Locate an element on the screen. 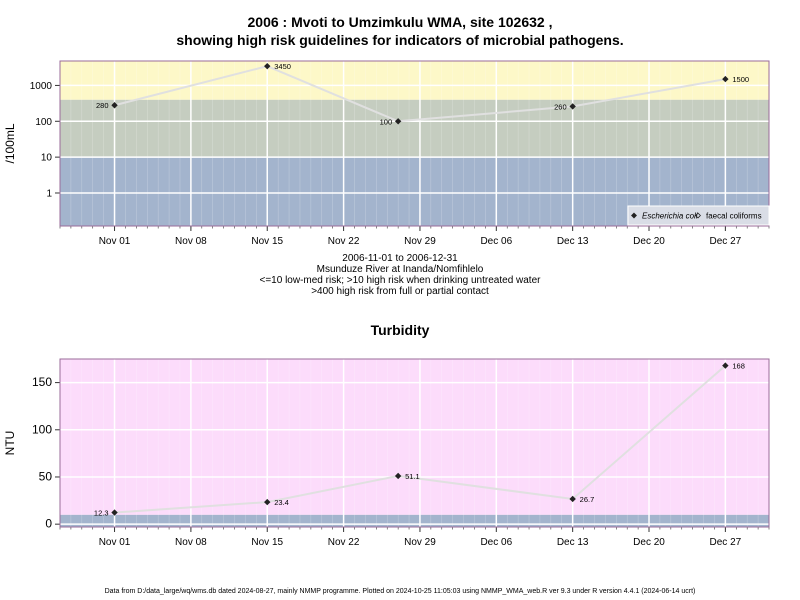 The width and height of the screenshot is (800, 600). chart2-x-tick-label: Nov 15 is located at coordinates (267, 542).